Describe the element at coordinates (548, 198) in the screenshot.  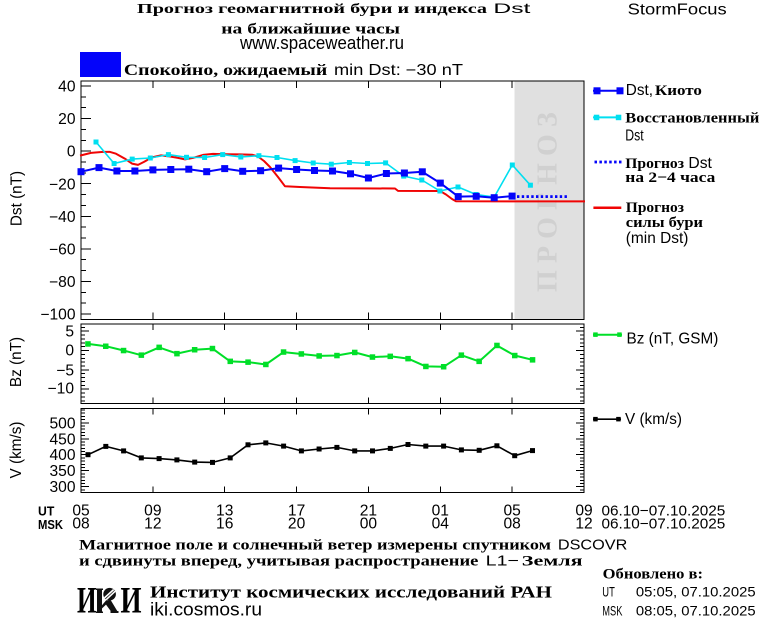
I see `svg-text: ПРОГНОЗ` at that location.